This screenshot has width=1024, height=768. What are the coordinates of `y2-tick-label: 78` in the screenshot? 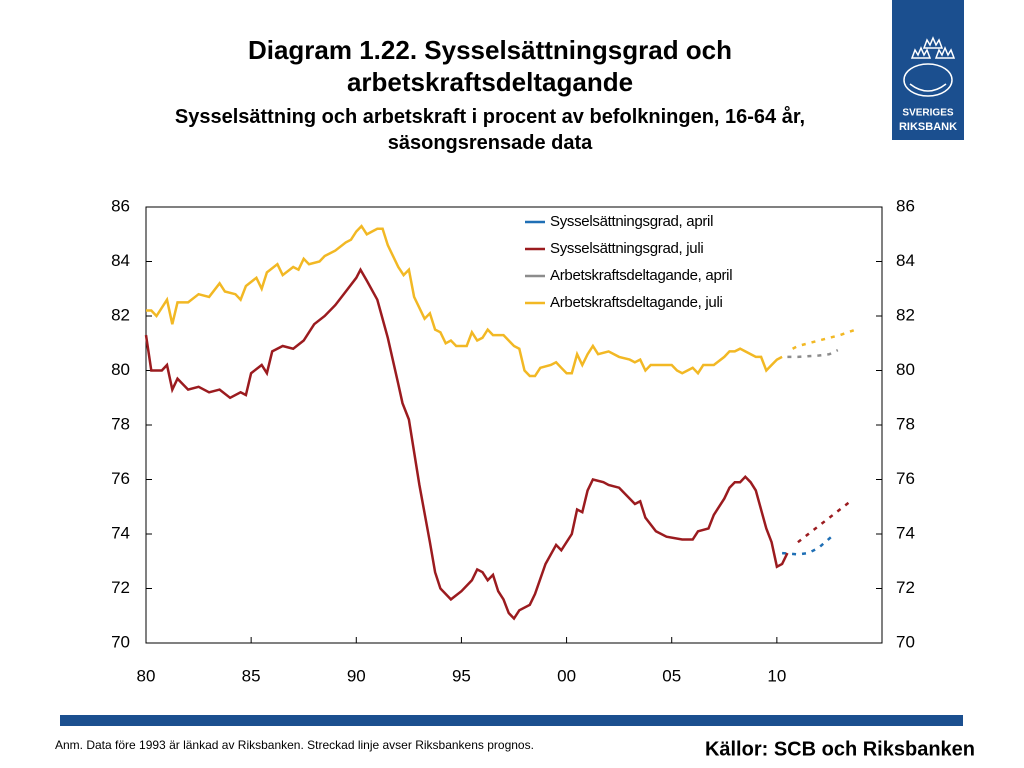 It's located at (905, 423).